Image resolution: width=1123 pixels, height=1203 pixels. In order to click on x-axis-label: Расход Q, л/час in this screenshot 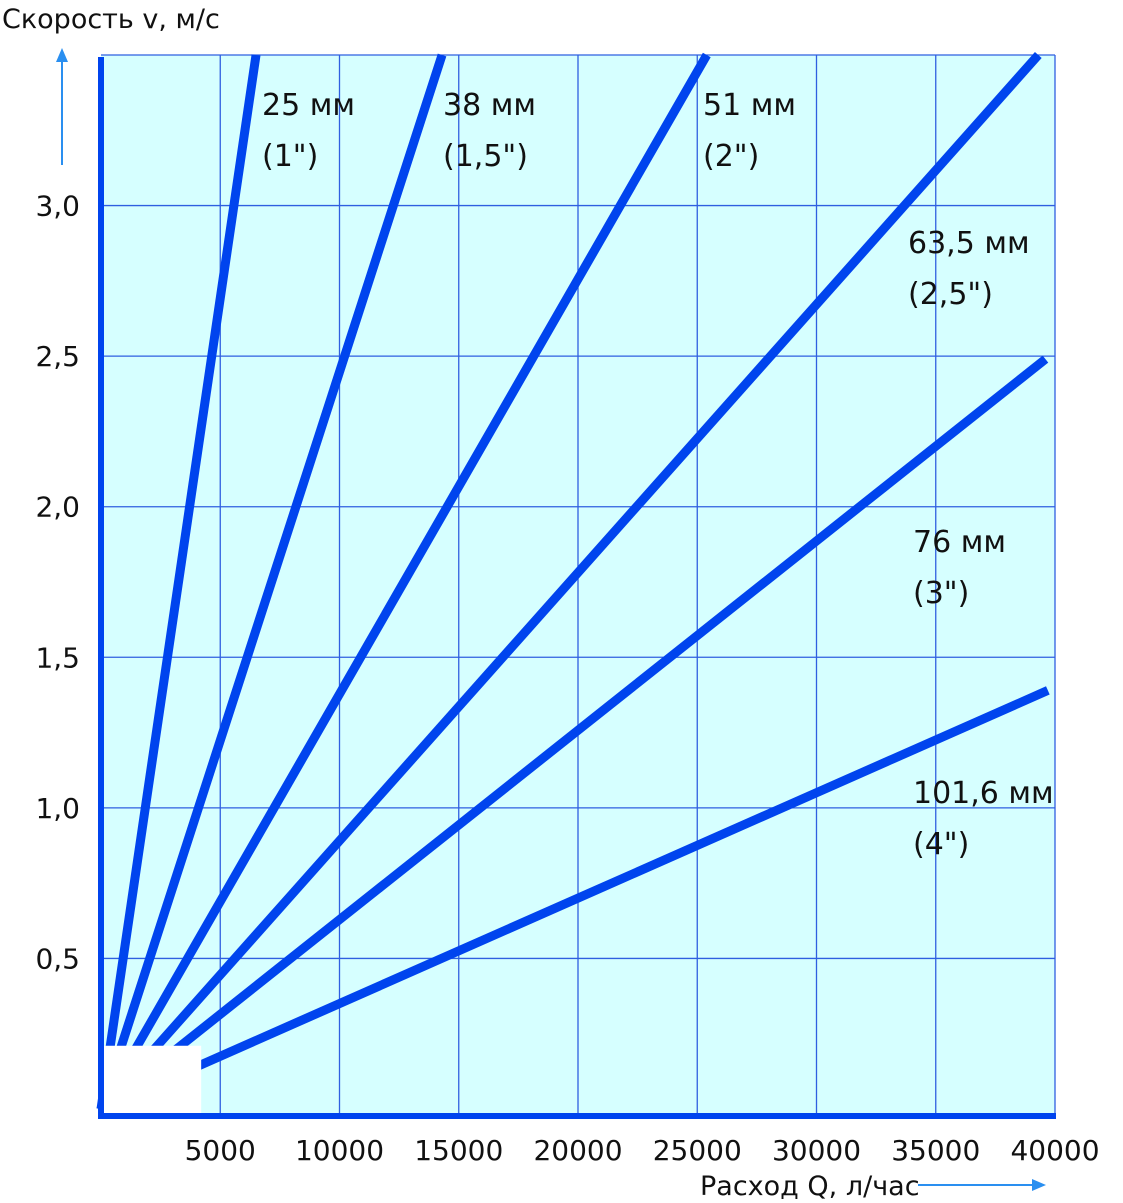, I will do `click(810, 1186)`.